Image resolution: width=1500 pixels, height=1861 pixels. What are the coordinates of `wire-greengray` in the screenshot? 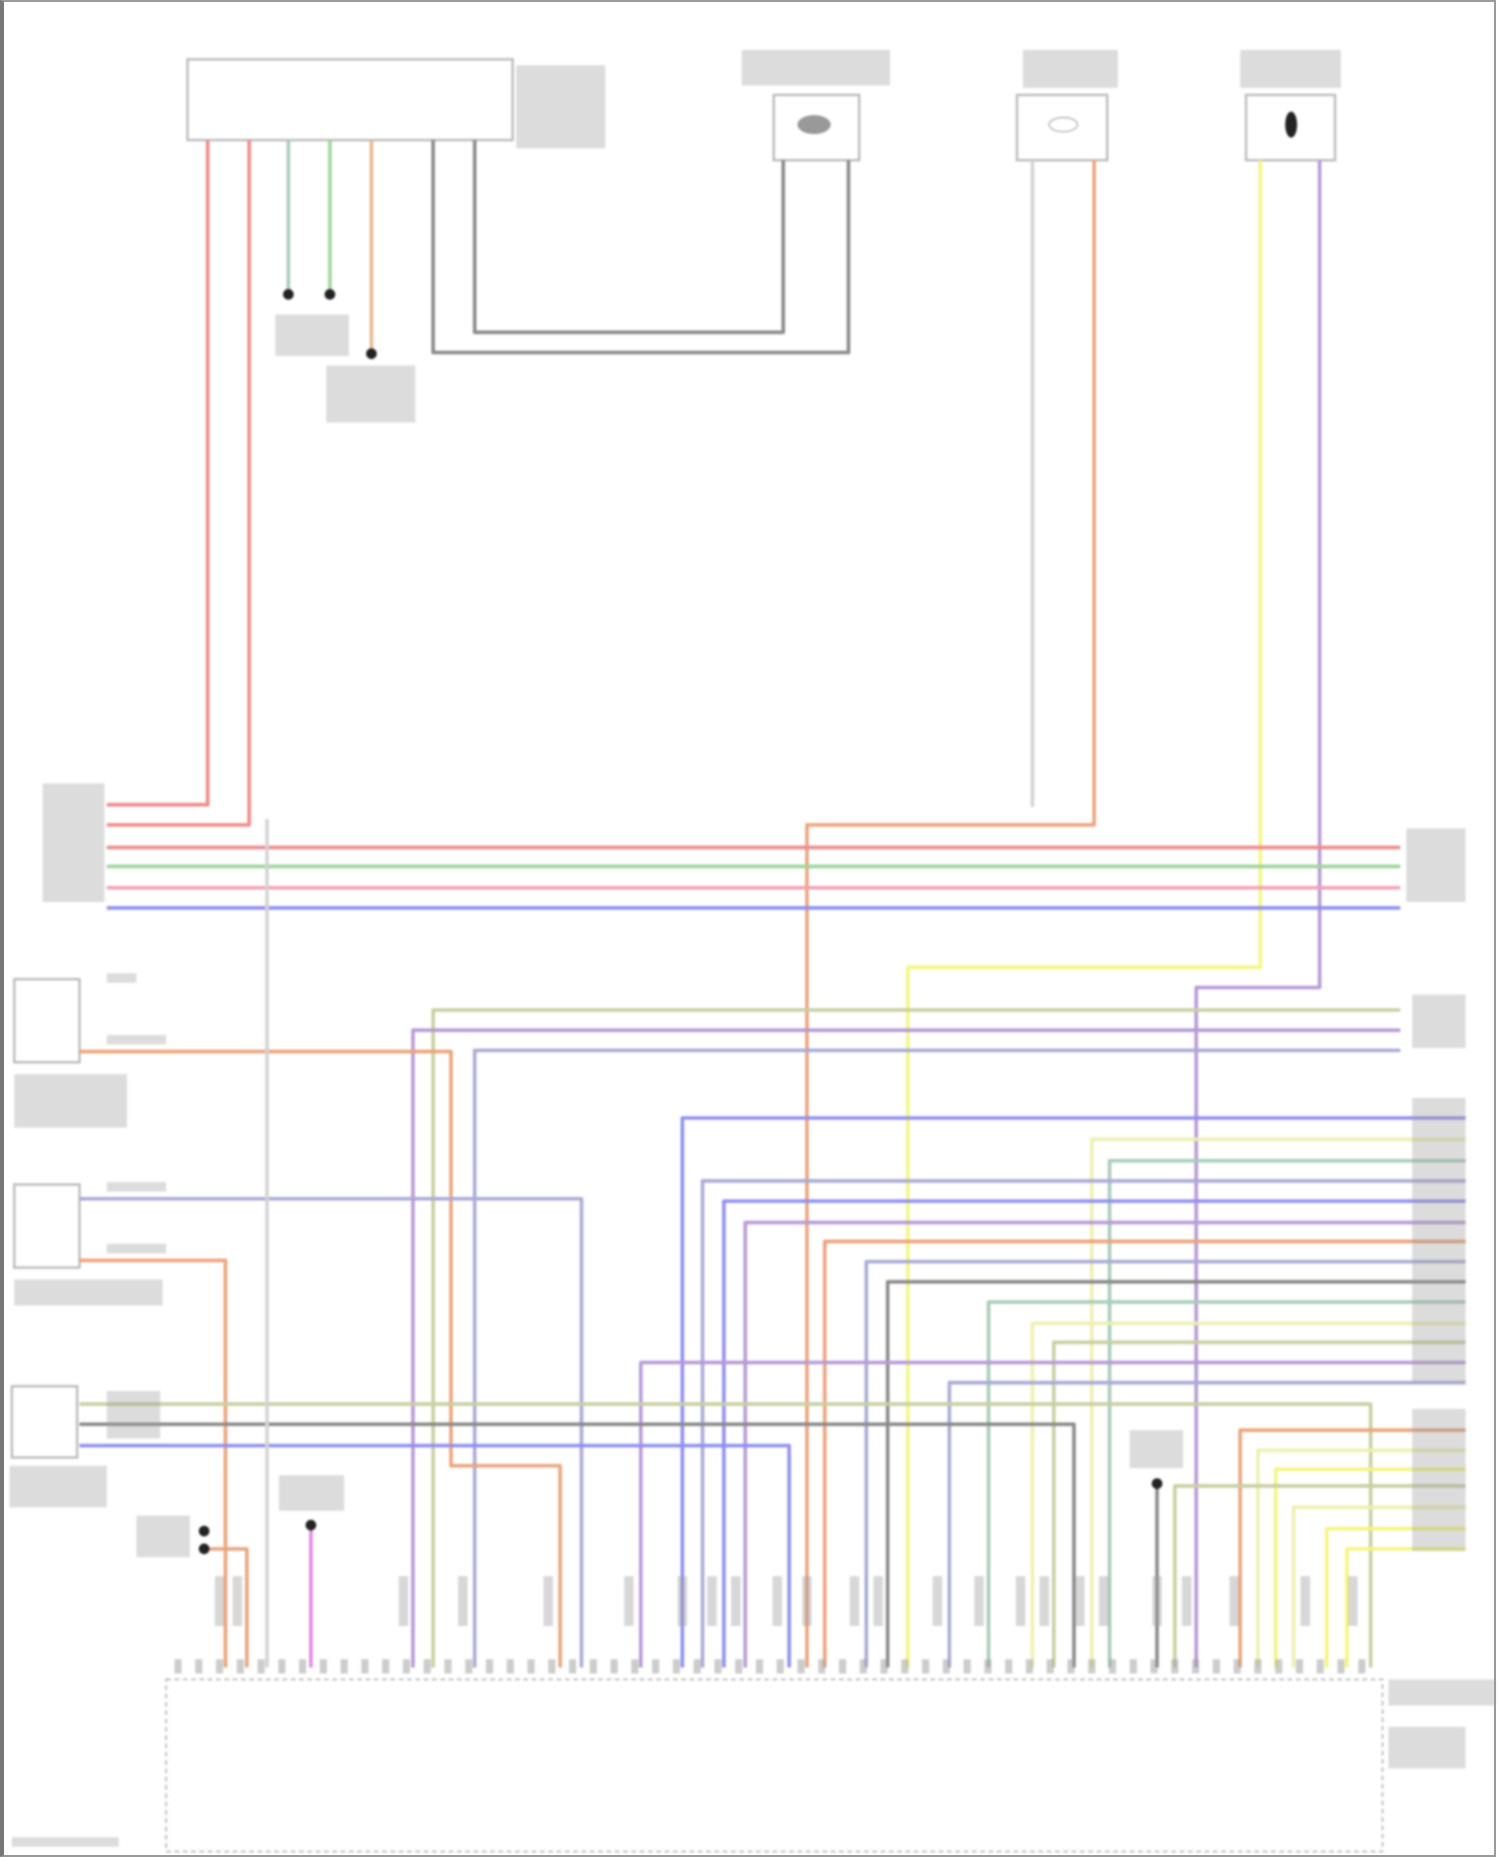 It's located at (1226, 1484).